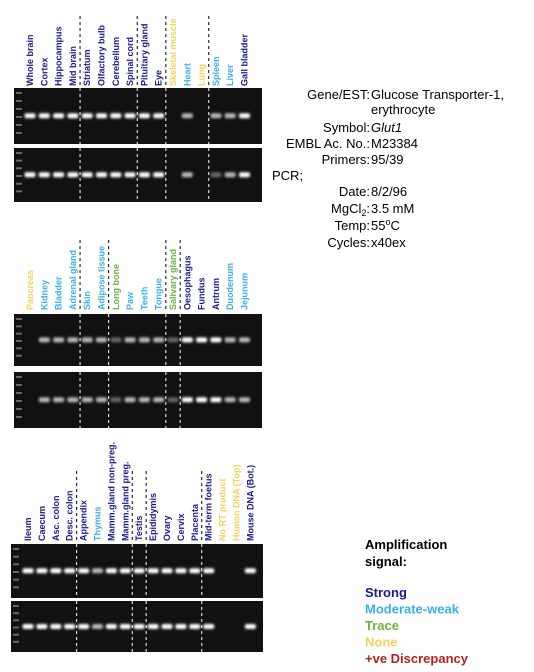 The height and width of the screenshot is (672, 534). What do you see at coordinates (116, 61) in the screenshot?
I see `lane-label: Cerebellum` at bounding box center [116, 61].